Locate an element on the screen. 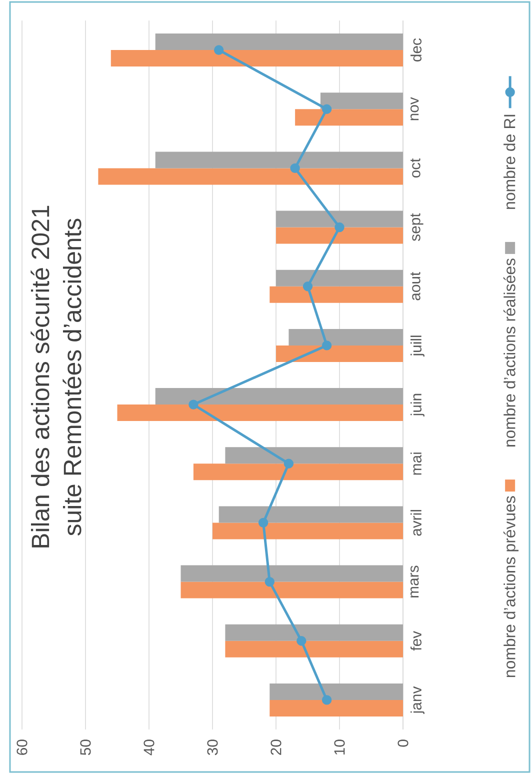 Image resolution: width=531 pixels, height=778 pixels. y-tick-label: mai is located at coordinates (416, 463).